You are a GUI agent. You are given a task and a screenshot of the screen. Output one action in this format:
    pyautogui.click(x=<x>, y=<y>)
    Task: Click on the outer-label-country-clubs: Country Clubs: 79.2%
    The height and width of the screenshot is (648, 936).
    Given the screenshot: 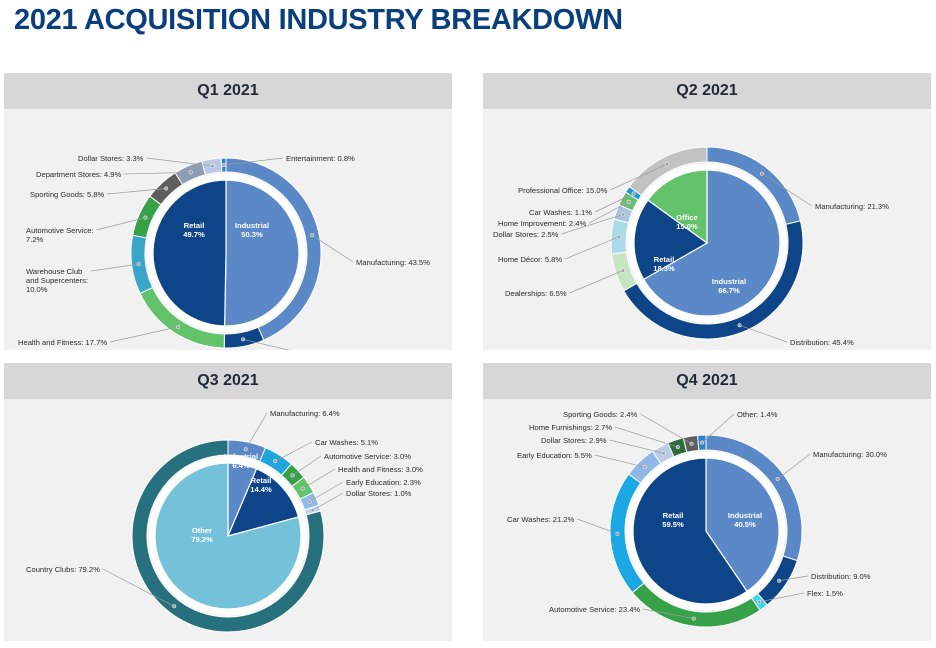 What is the action you would take?
    pyautogui.click(x=63, y=569)
    